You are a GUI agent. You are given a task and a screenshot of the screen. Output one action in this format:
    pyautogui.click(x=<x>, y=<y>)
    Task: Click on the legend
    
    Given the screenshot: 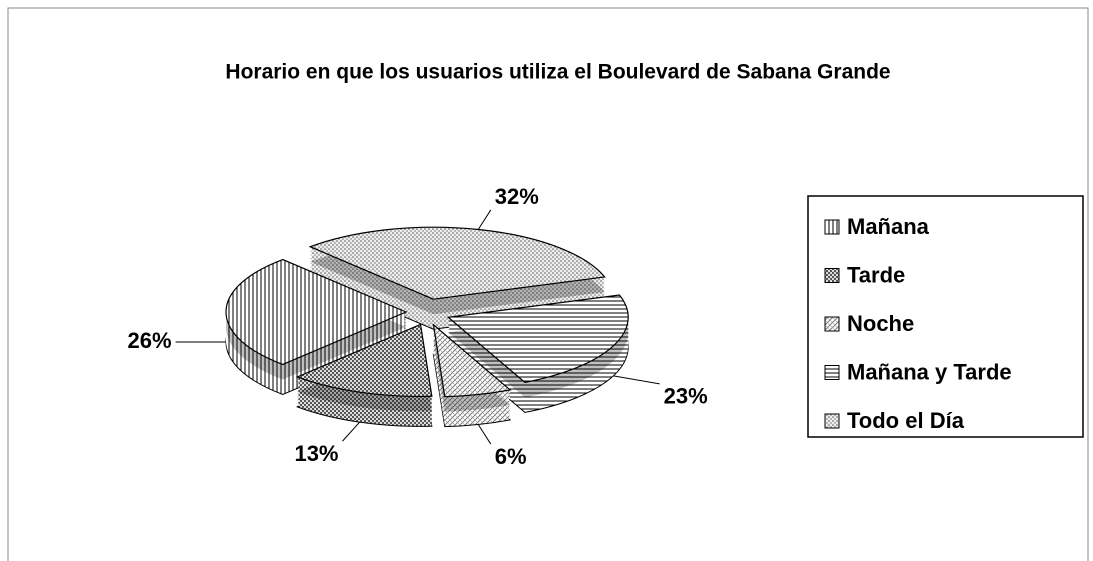 What is the action you would take?
    pyautogui.click(x=945, y=316)
    